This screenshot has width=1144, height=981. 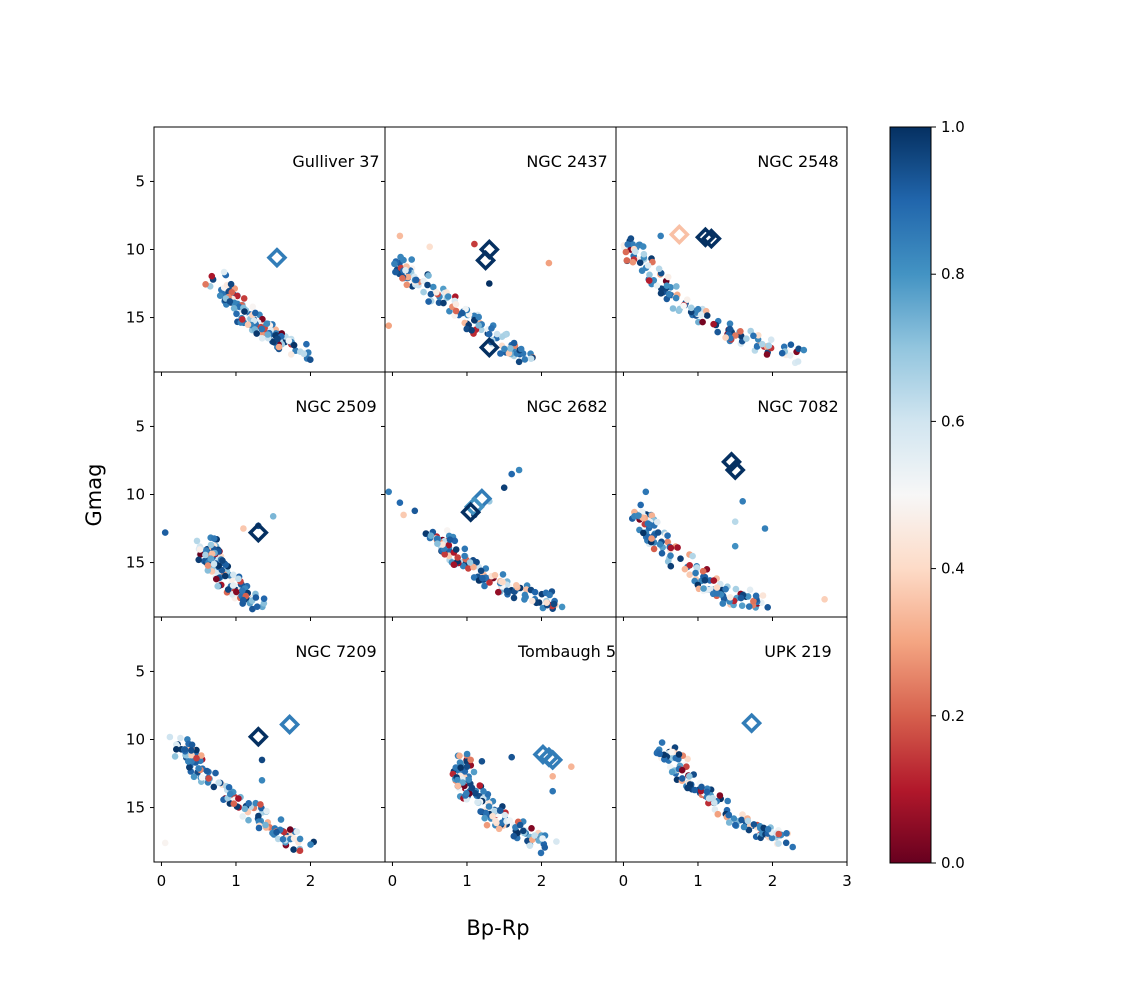 I want to click on colorbar-tick-label: 0.6, so click(x=953, y=421).